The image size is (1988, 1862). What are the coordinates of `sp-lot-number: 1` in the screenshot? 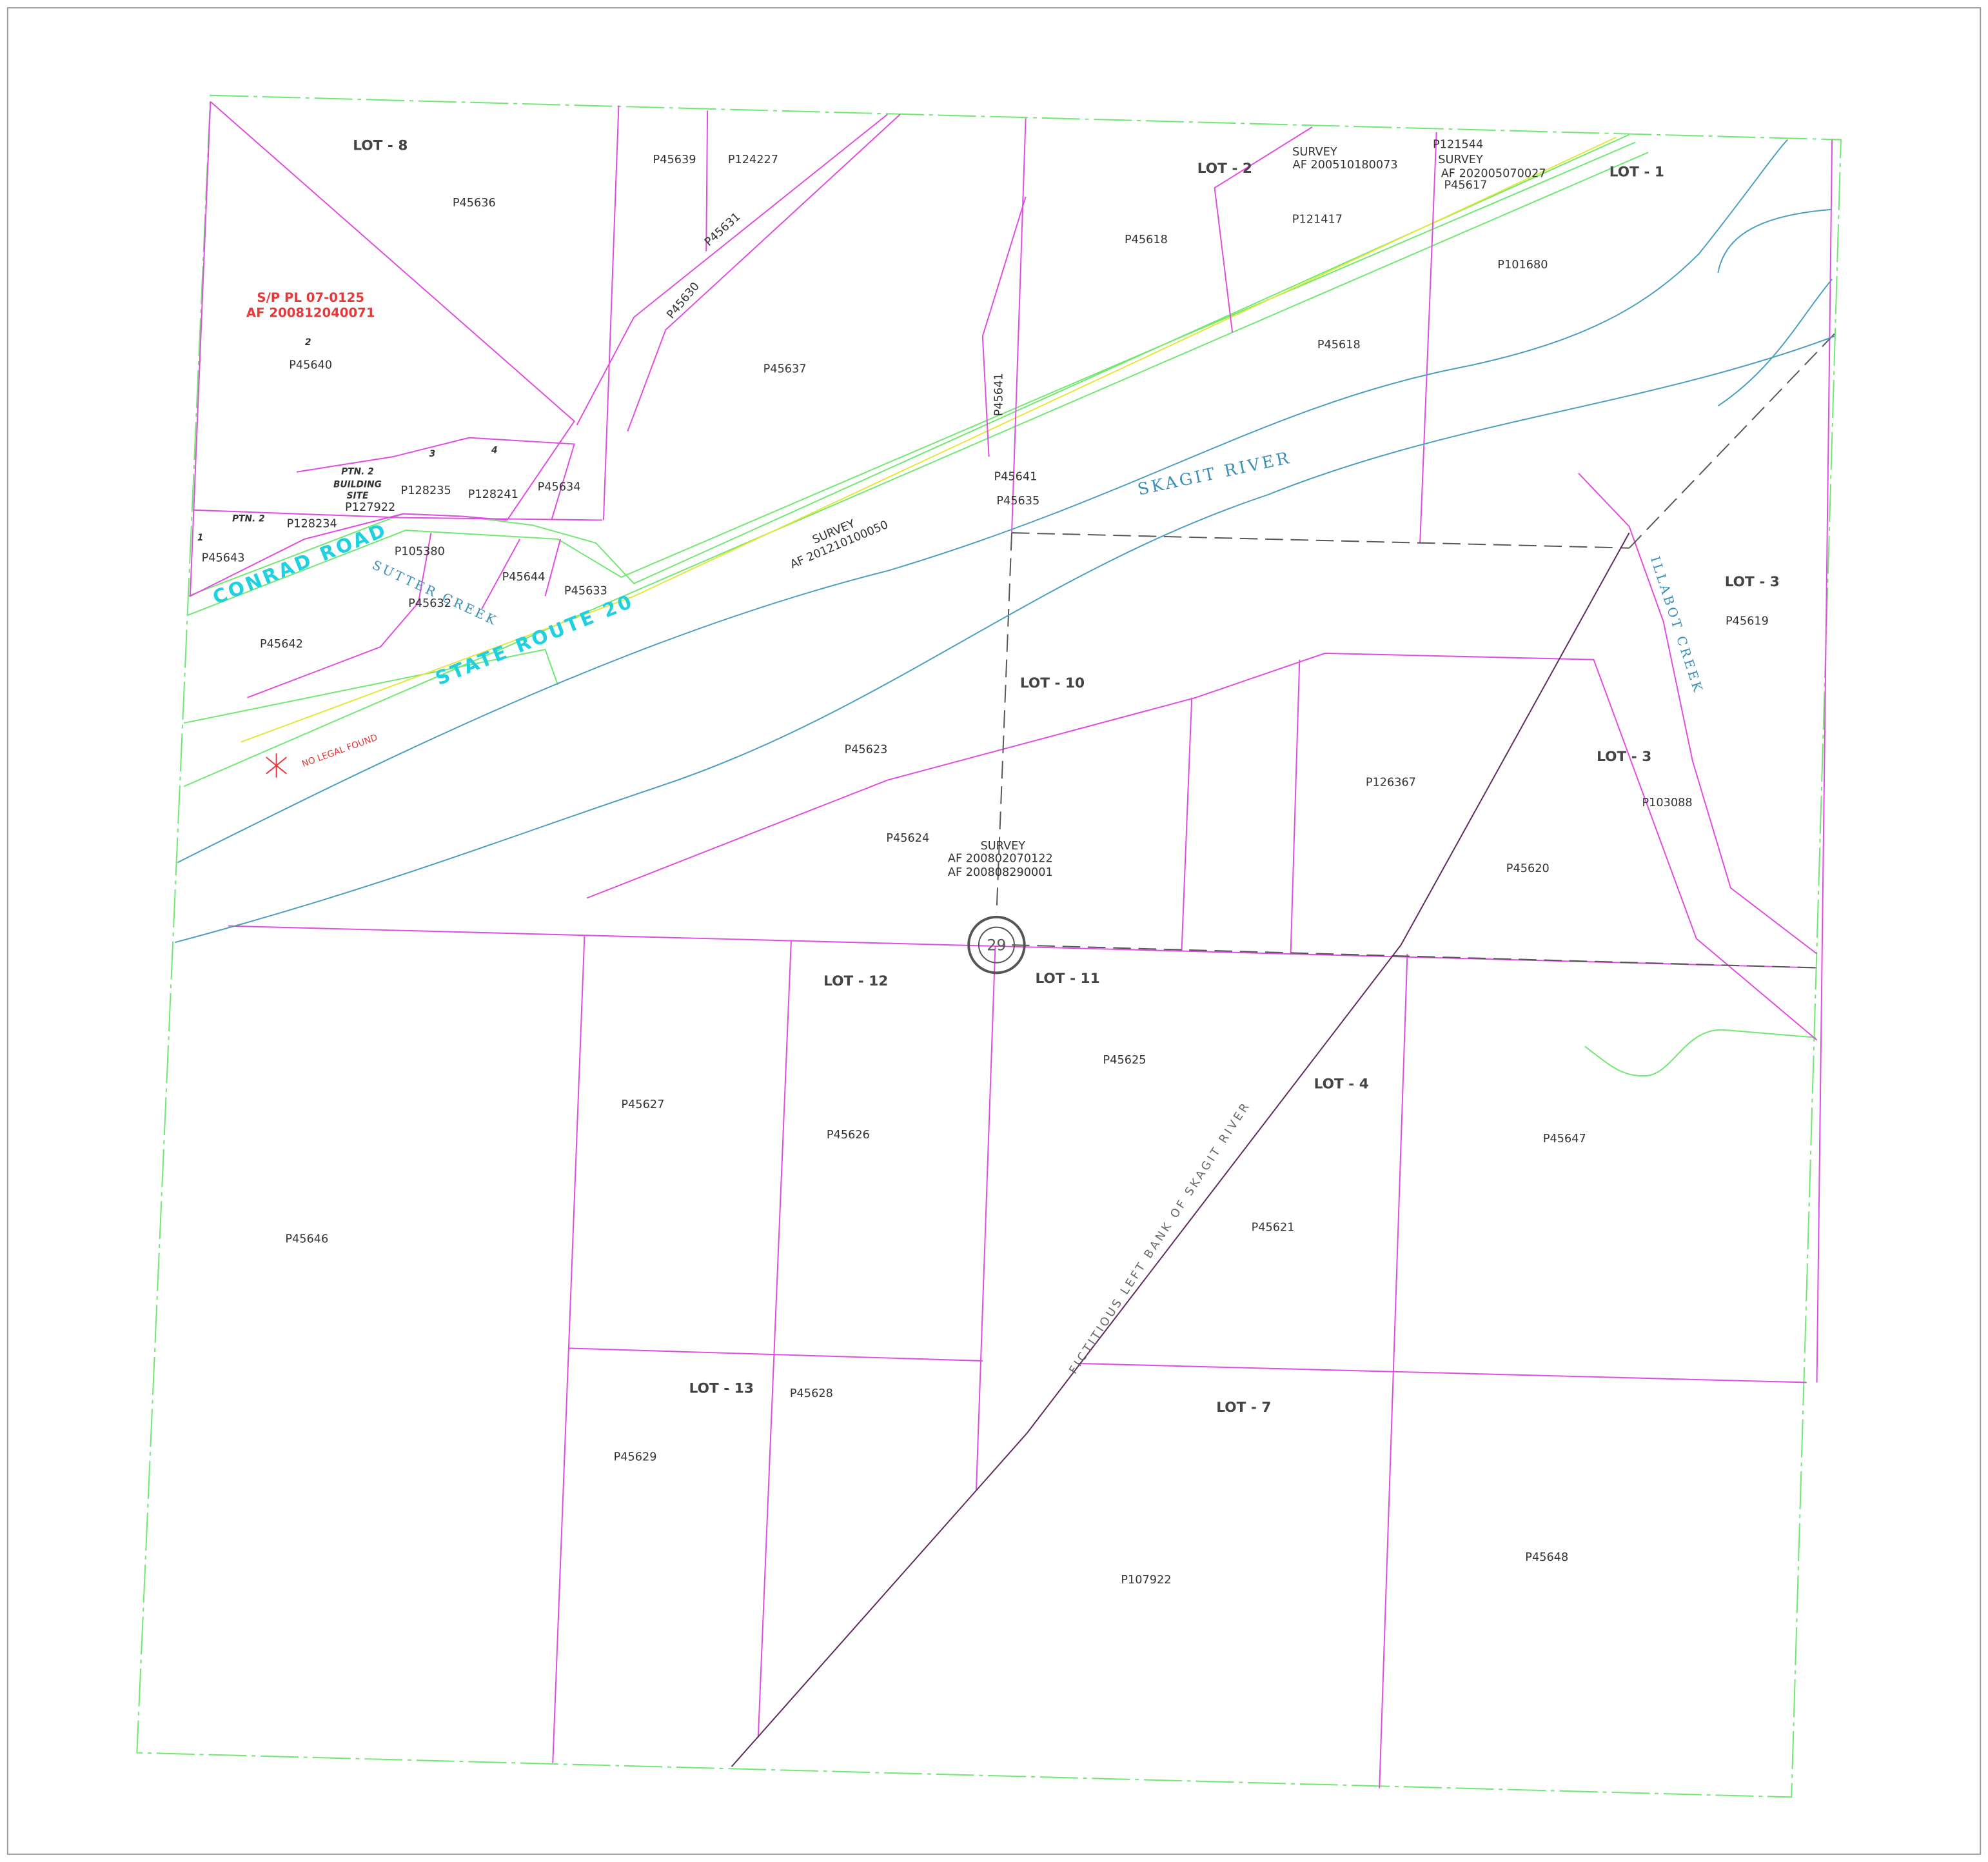 It's located at (200, 538).